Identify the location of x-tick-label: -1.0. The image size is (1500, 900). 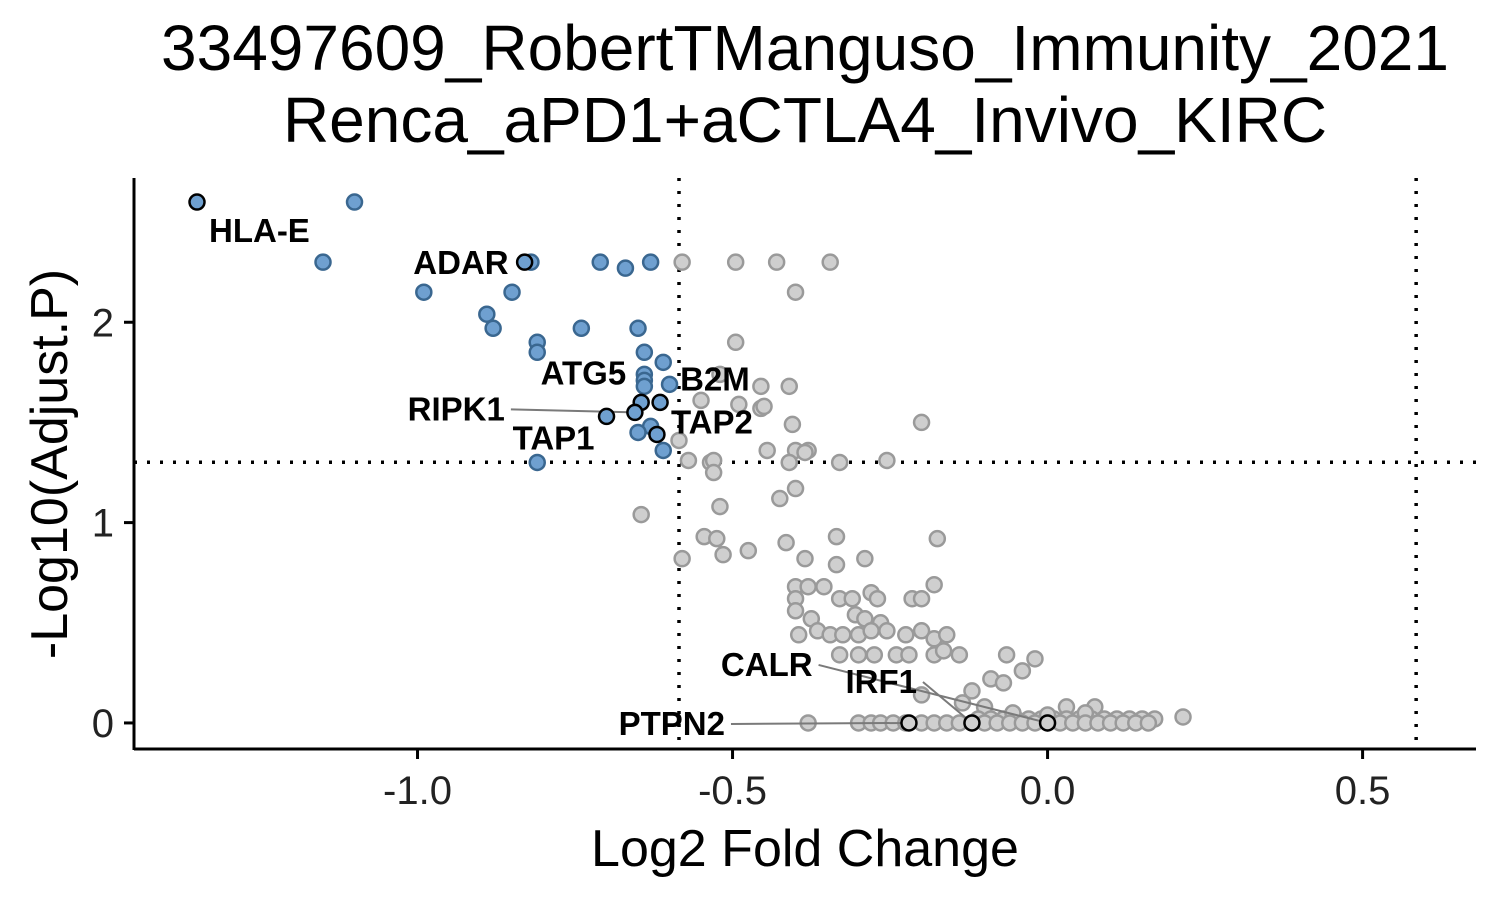
(417, 791).